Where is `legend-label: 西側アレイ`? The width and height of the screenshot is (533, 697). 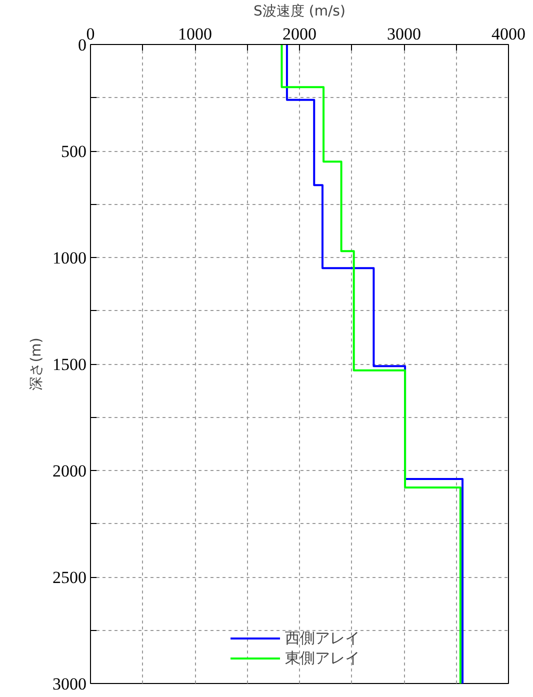
legend-label: 西側アレイ is located at coordinates (322, 638).